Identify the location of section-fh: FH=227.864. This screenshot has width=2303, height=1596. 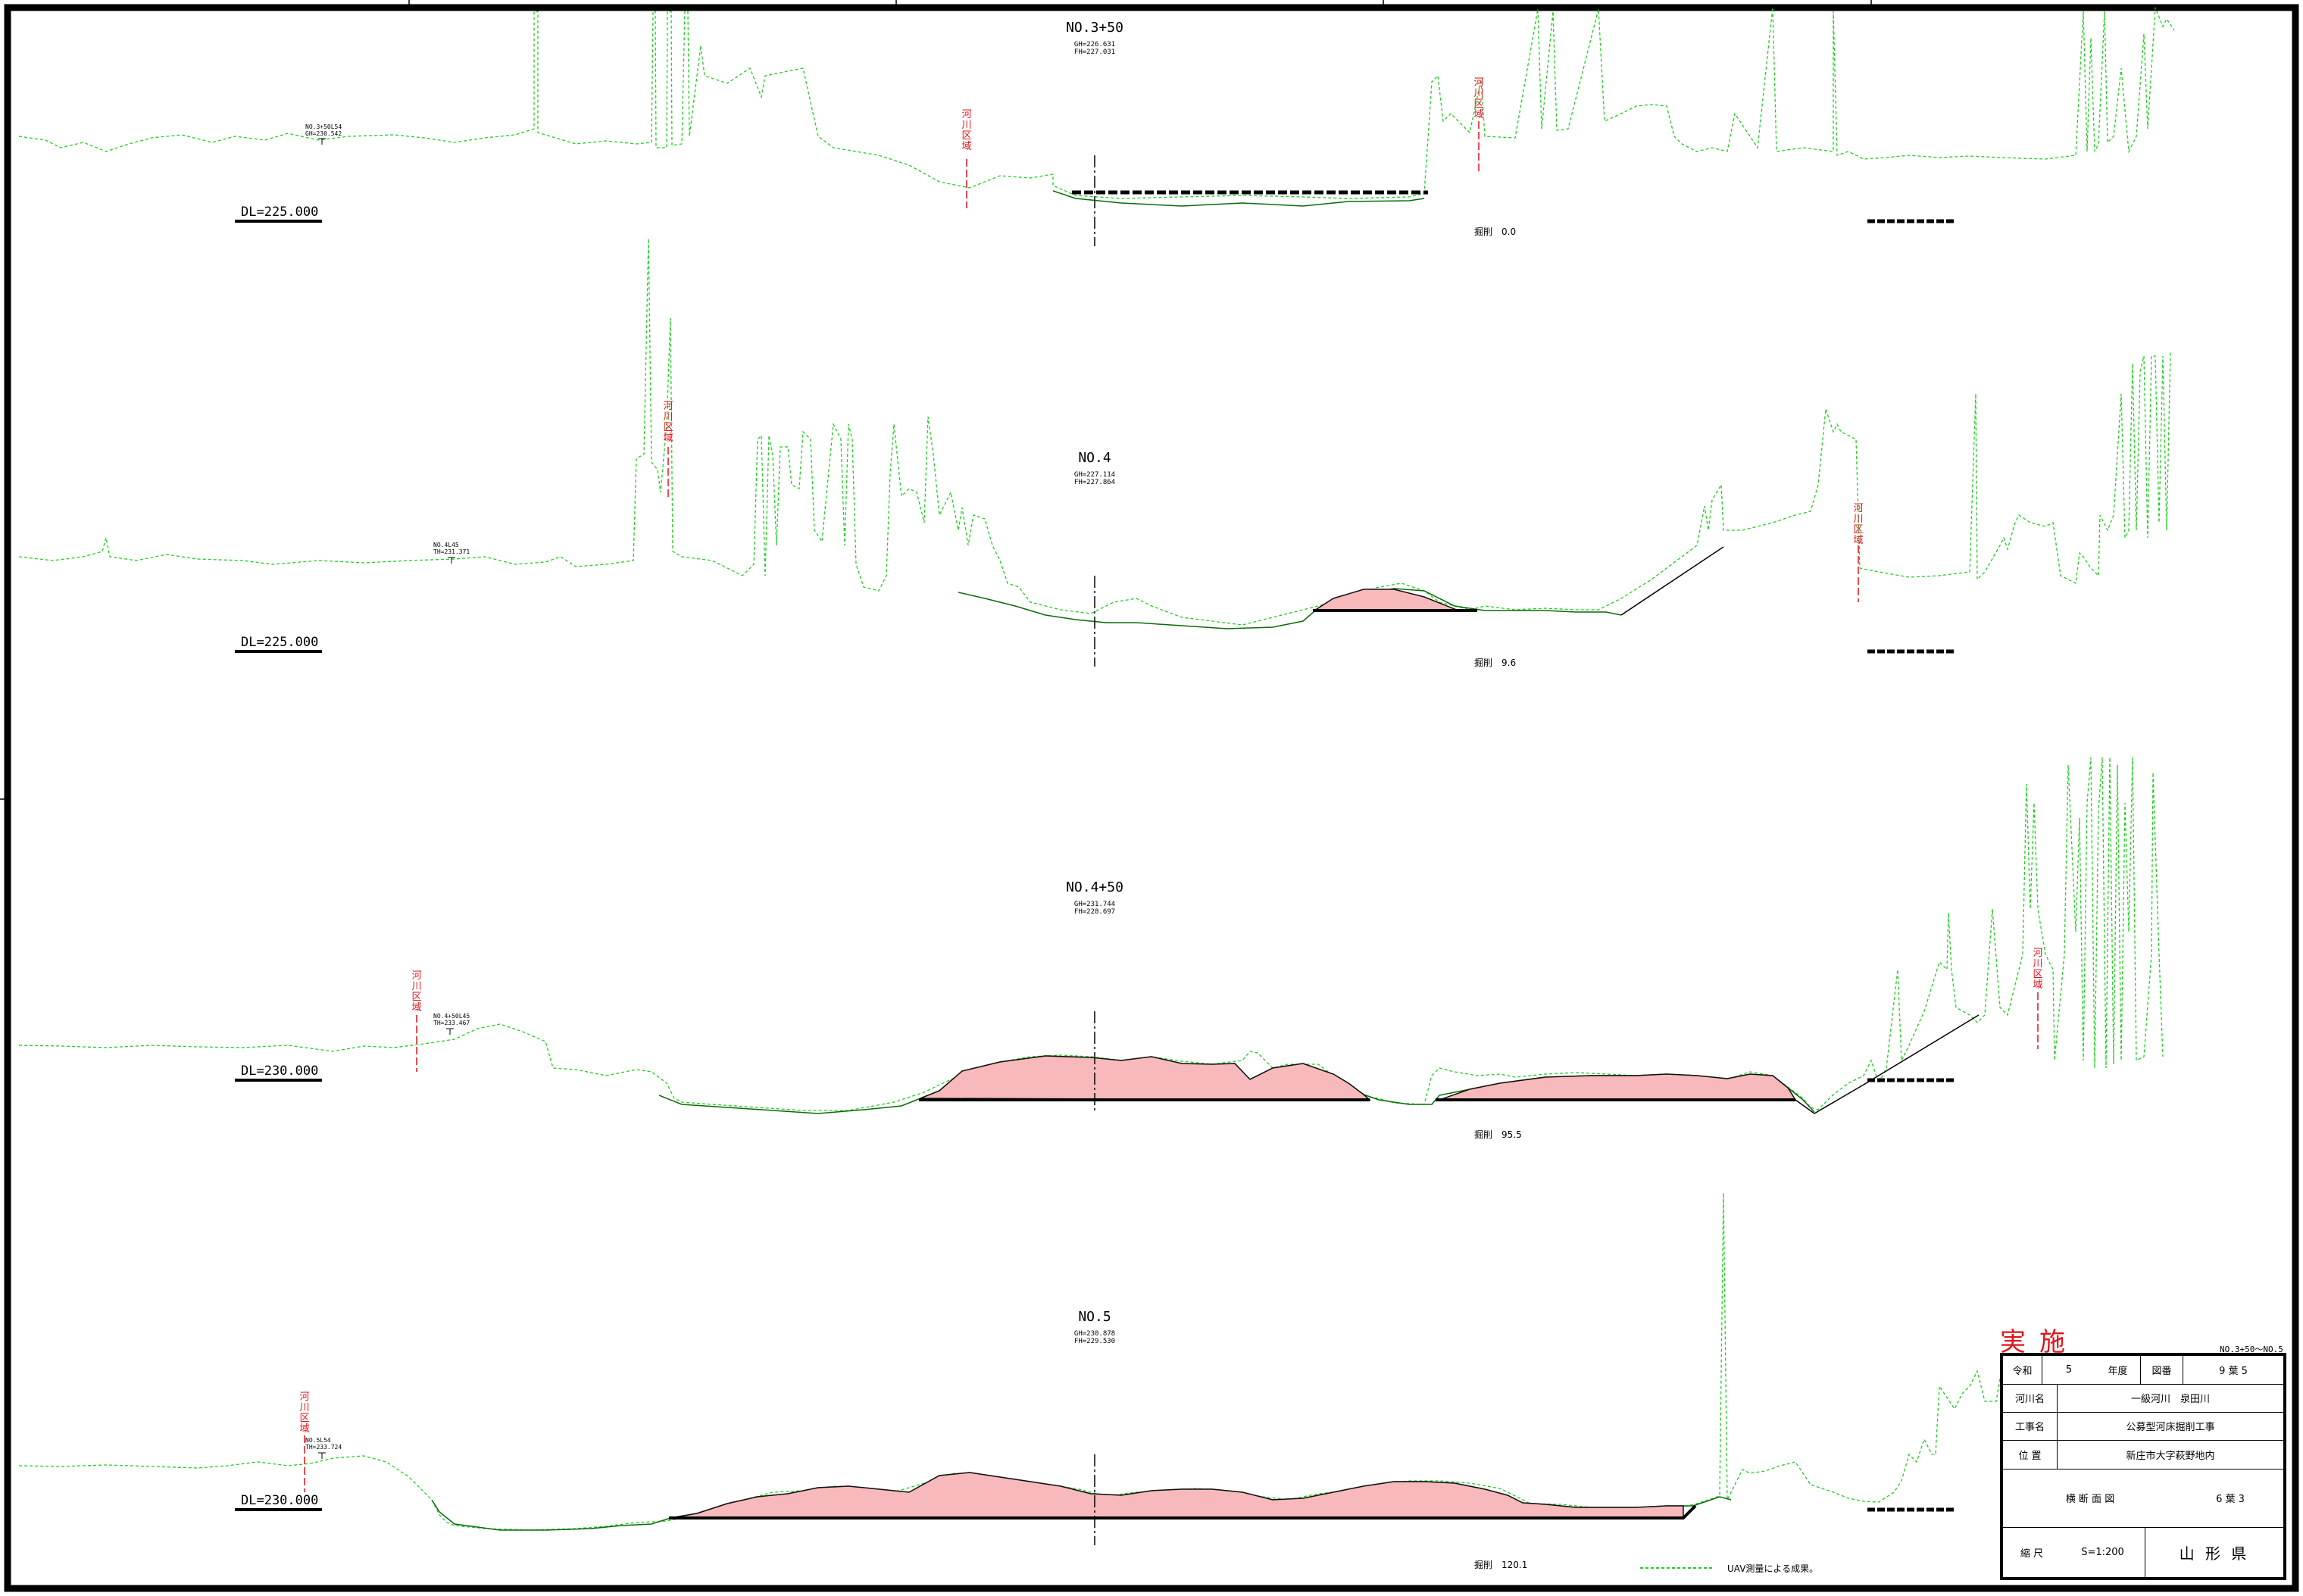
(1094, 482).